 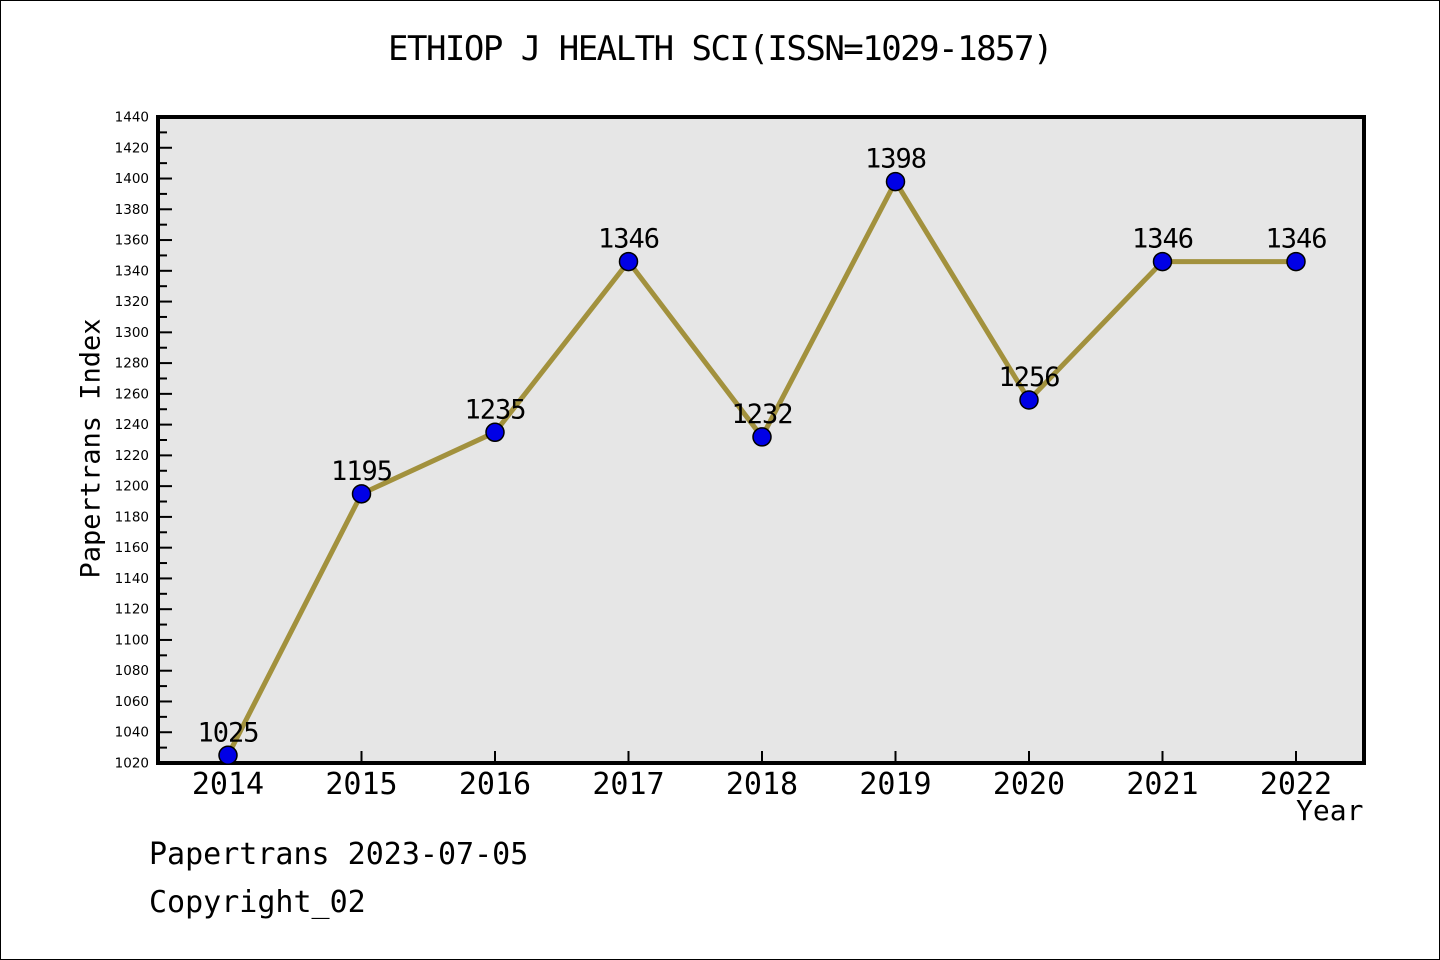 What do you see at coordinates (91, 448) in the screenshot?
I see `y-axis-label: Papertrans Index` at bounding box center [91, 448].